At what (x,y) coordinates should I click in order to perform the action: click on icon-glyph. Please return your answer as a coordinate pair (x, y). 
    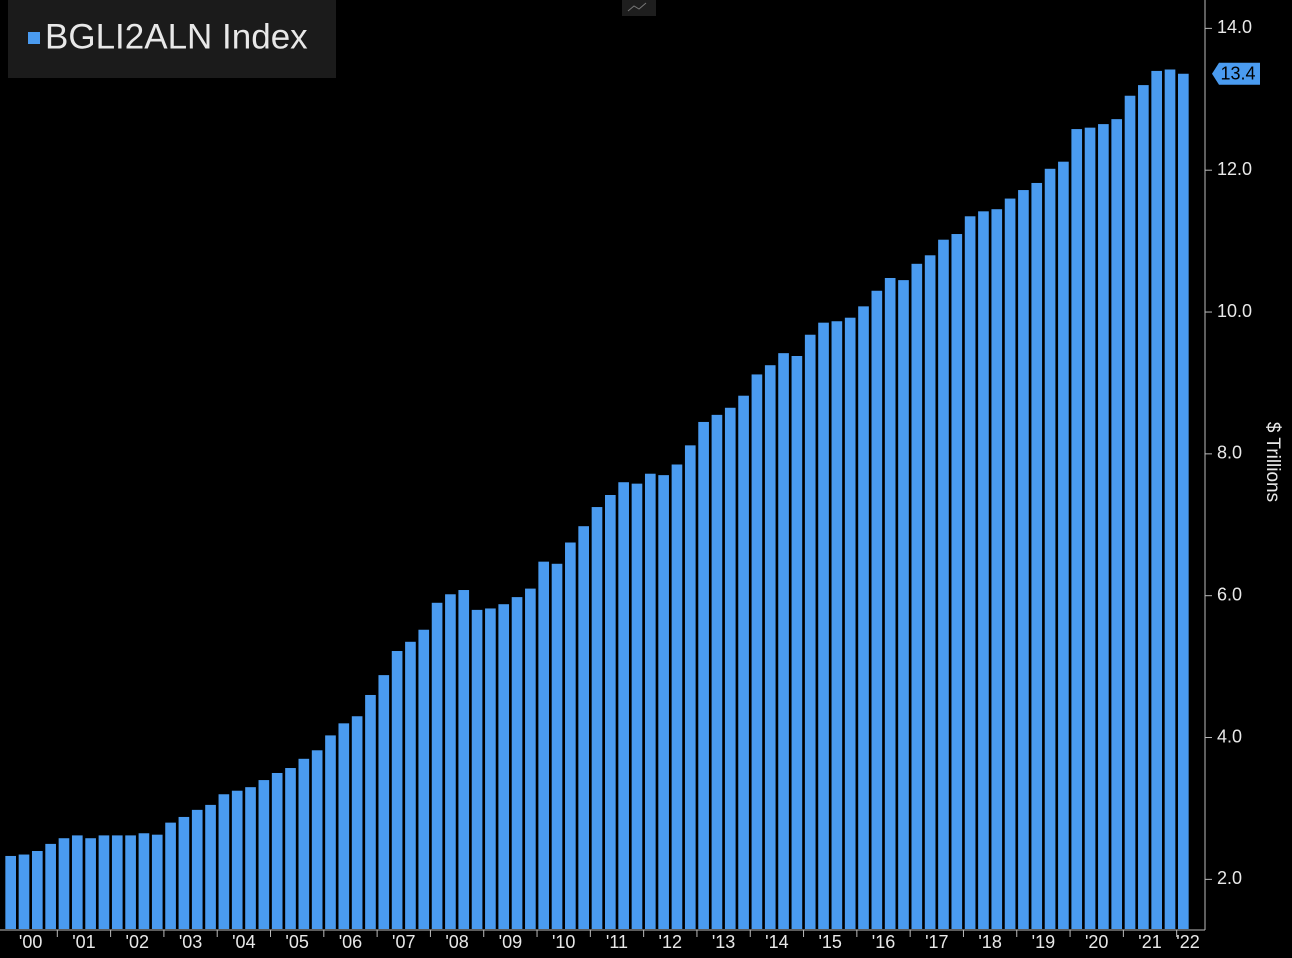
    Looking at the image, I should click on (637, 7).